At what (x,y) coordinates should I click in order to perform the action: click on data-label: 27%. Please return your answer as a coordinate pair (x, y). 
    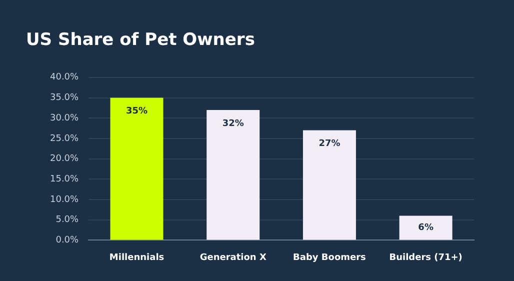
    Looking at the image, I should click on (329, 144).